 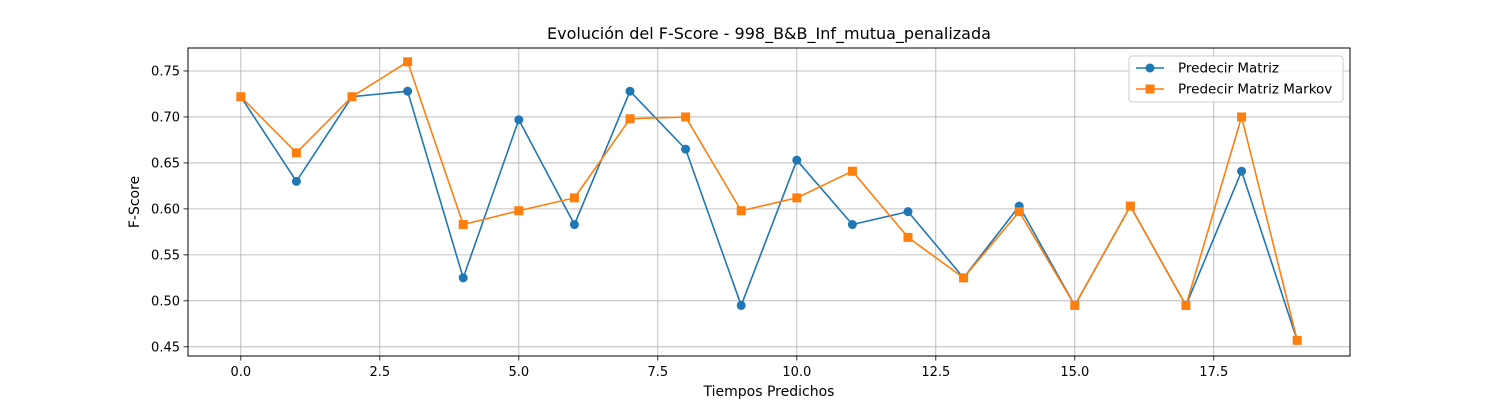 What do you see at coordinates (769, 392) in the screenshot?
I see `x-axis-label: Tiempos Predichos` at bounding box center [769, 392].